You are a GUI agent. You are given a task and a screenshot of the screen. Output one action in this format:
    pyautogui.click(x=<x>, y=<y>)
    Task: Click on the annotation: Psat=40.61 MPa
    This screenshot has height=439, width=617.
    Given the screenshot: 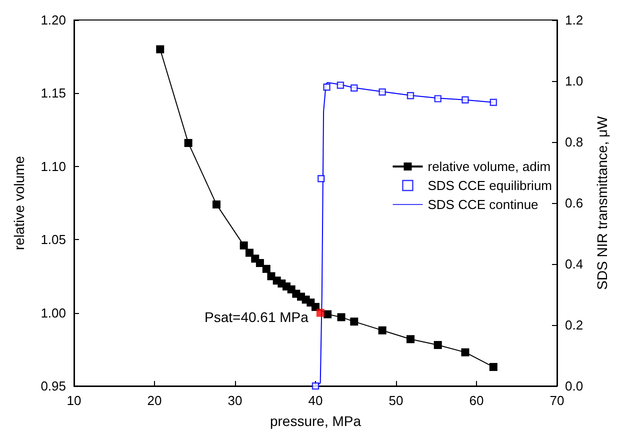 What is the action you would take?
    pyautogui.click(x=256, y=316)
    